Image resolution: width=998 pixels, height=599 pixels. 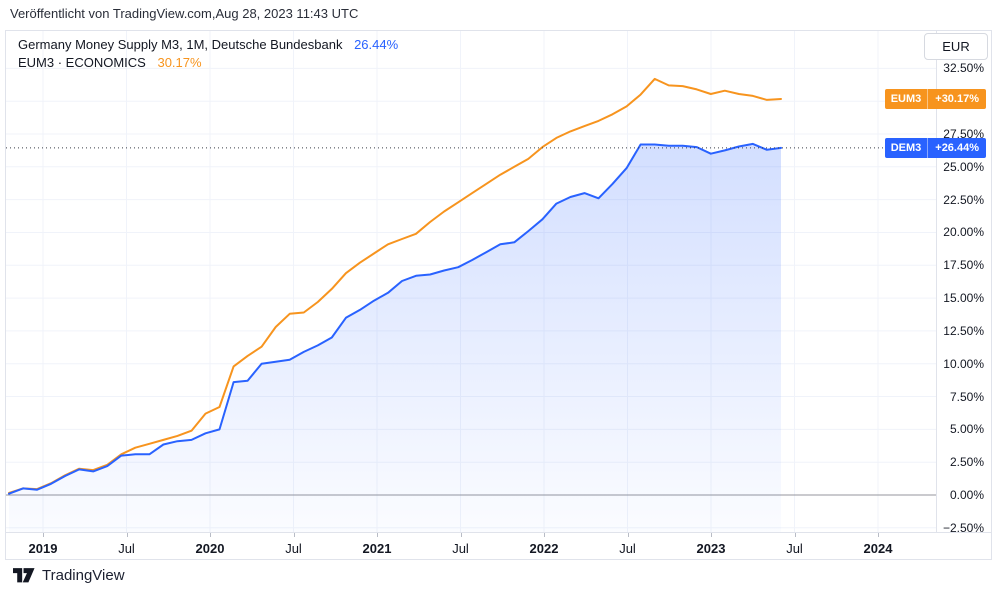 I want to click on badge-eum3-value: +30.17%, so click(x=957, y=99).